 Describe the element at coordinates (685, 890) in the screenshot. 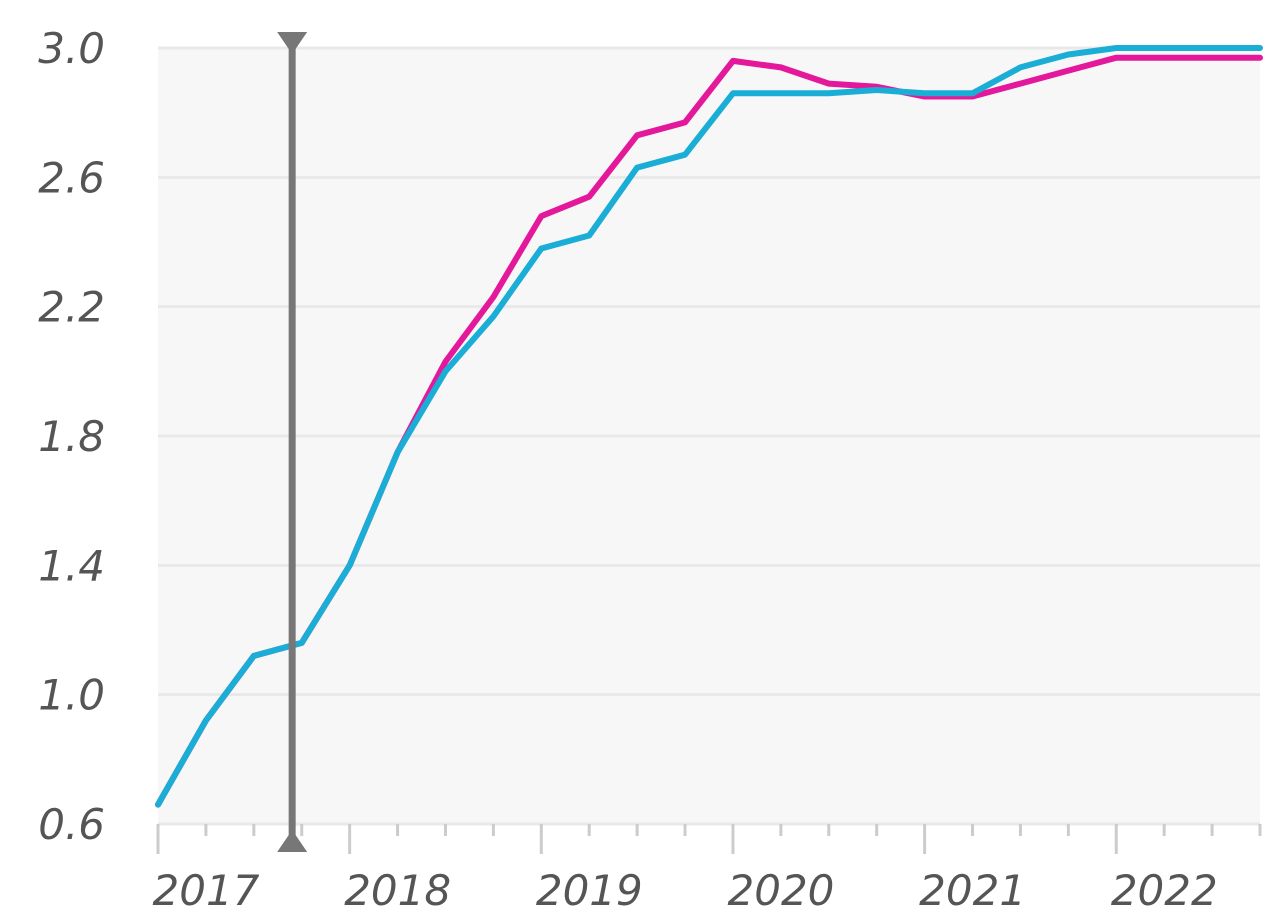

I see `x-axis-tick-labels: 2017 2018 2019 2020 2021 2022` at that location.